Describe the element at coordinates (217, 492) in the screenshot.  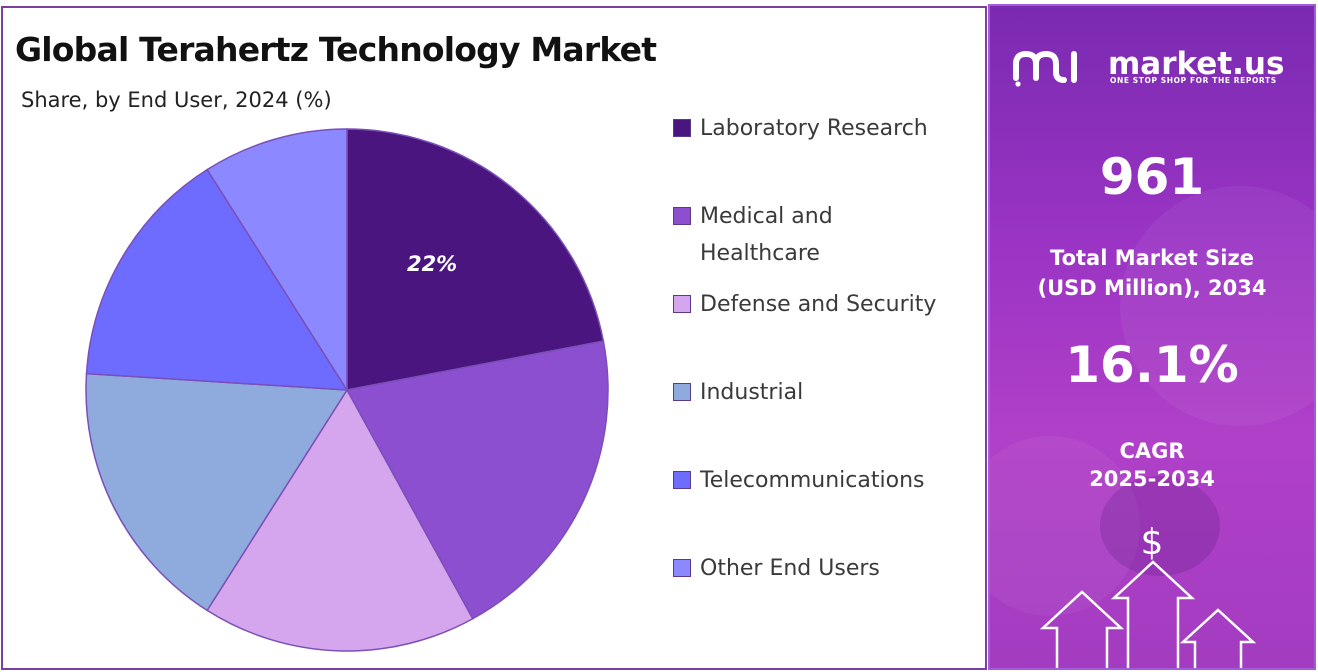
I see `pie-slice-industrial` at that location.